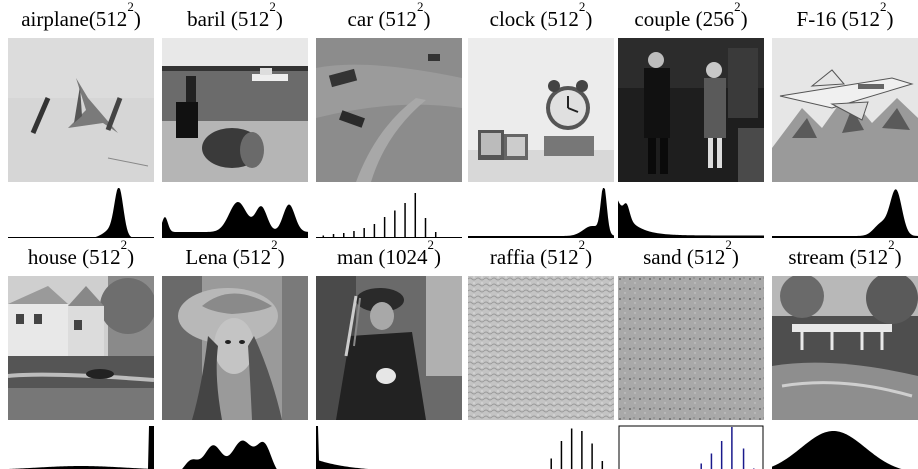 This screenshot has width=918, height=469. What do you see at coordinates (845, 15) in the screenshot?
I see `panel-title: F-16 (5122)` at bounding box center [845, 15].